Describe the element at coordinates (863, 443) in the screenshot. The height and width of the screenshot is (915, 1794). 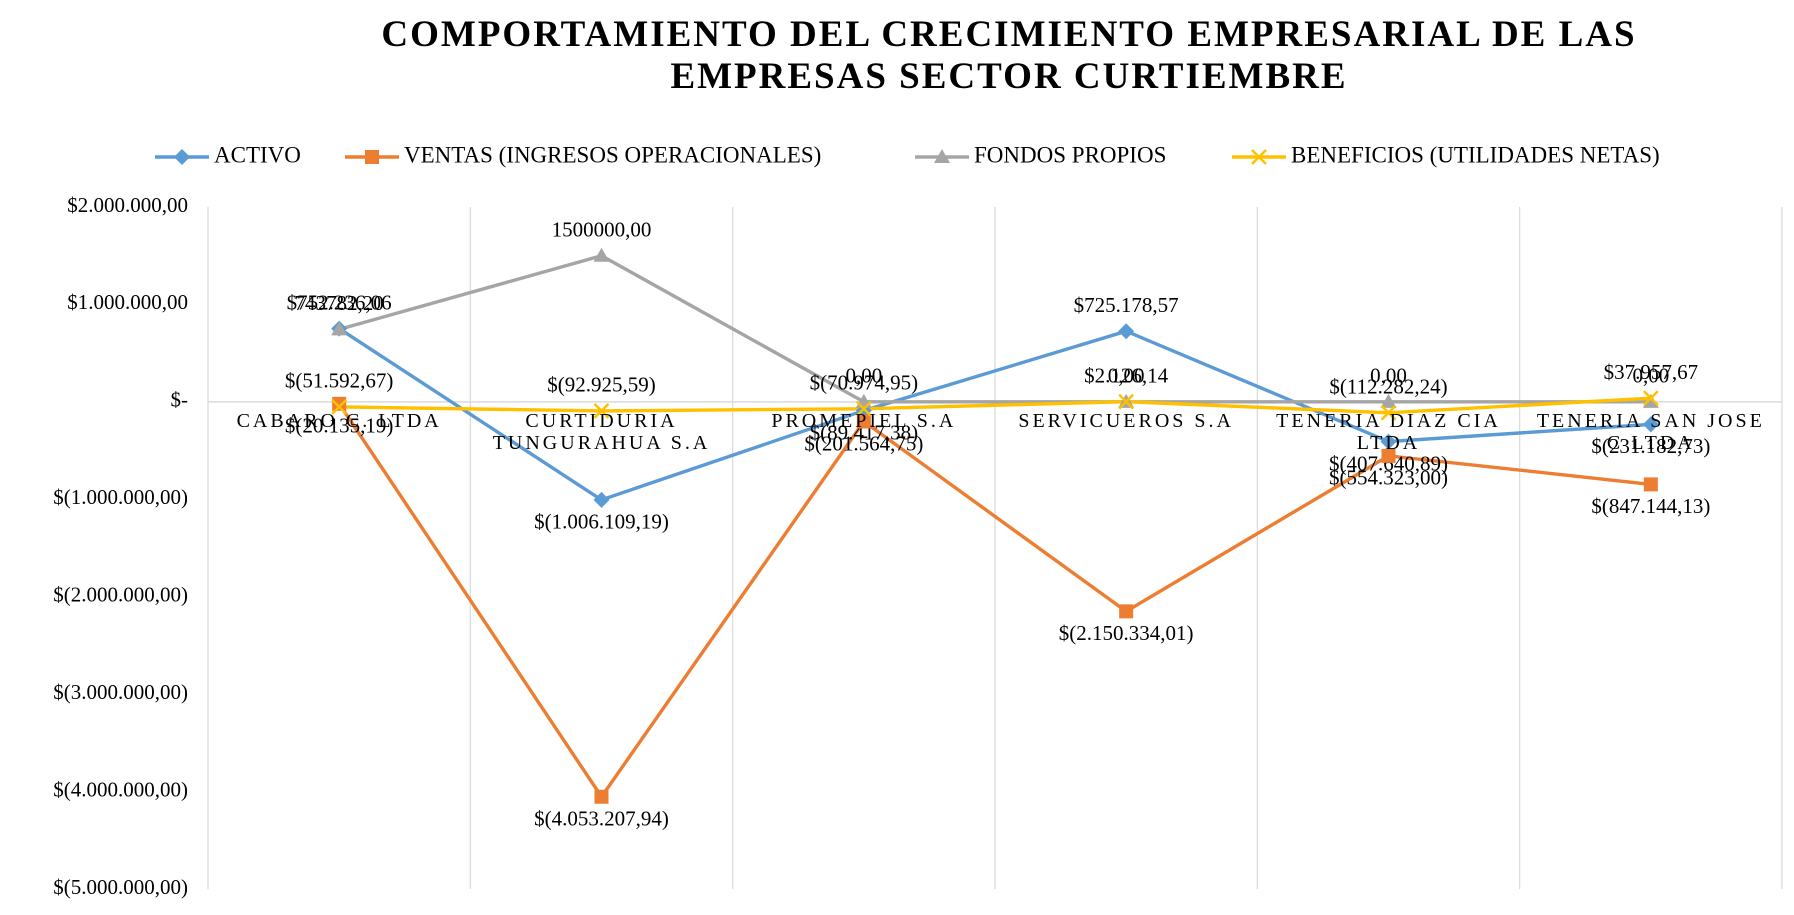
I see `data-label: $(201.564,75)` at that location.